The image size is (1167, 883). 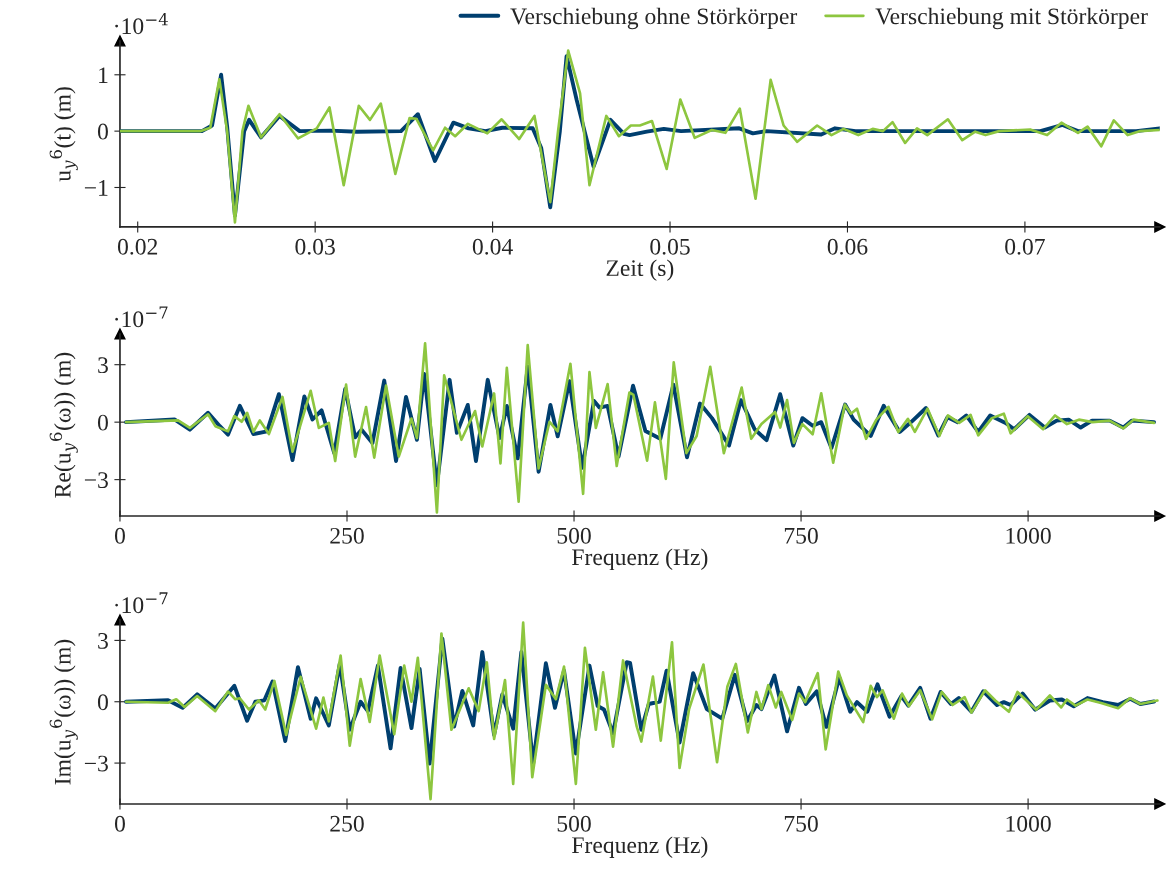 I want to click on y-tick-label: −1, so click(x=96, y=188).